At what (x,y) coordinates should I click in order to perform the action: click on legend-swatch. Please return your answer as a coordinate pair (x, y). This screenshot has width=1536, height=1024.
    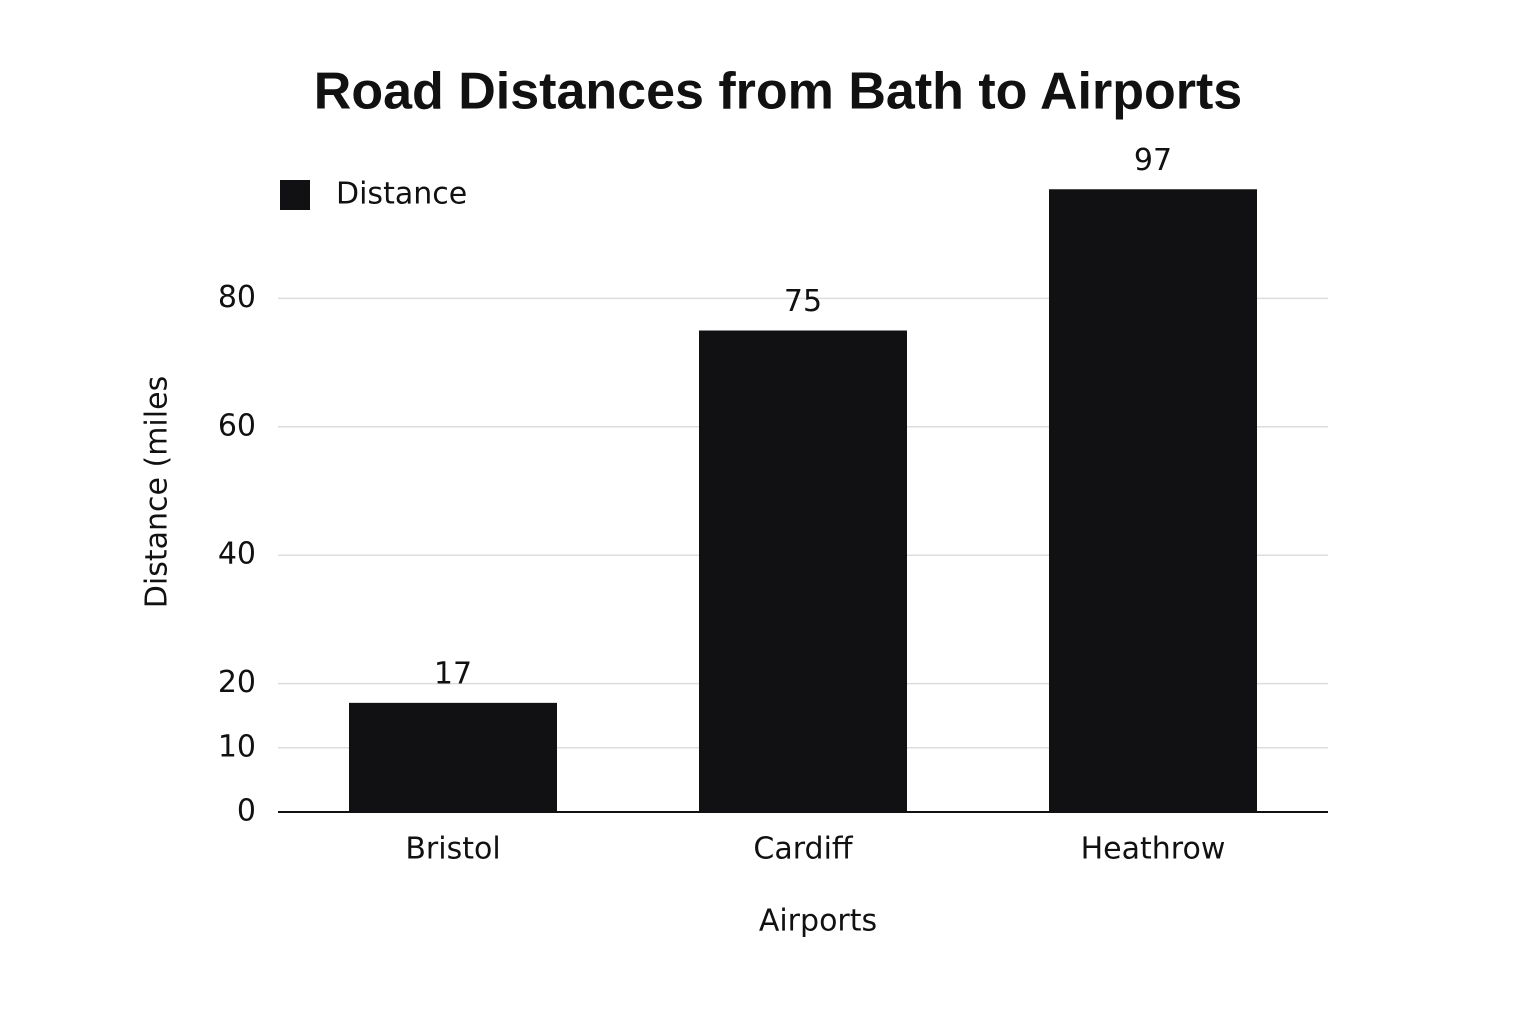
    Looking at the image, I should click on (295, 195).